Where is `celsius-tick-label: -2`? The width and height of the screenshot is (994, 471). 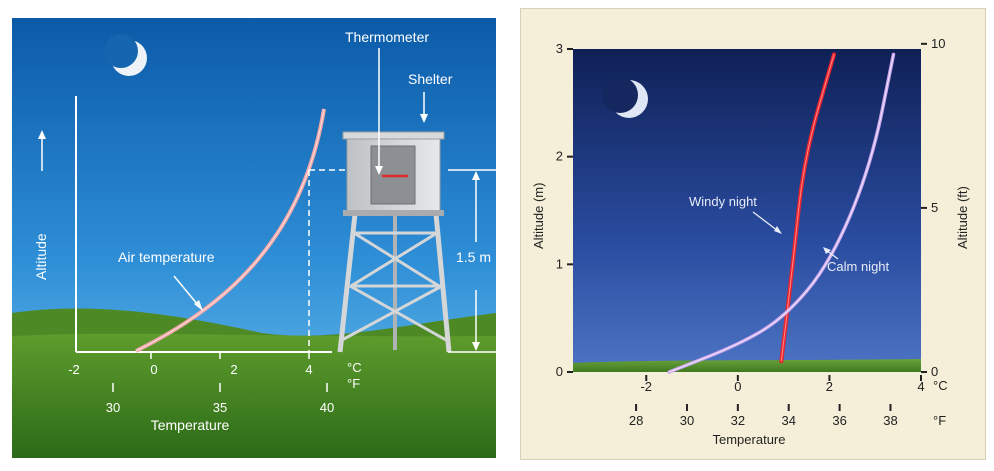
celsius-tick-label: -2 is located at coordinates (646, 386).